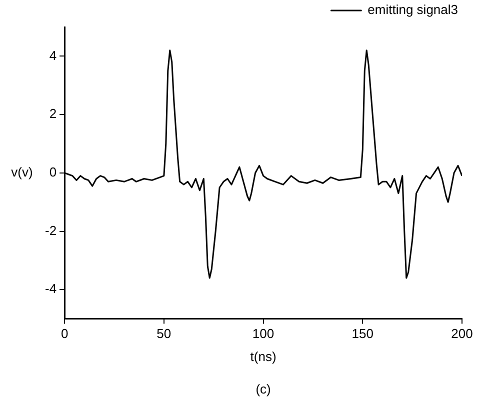 The height and width of the screenshot is (417, 480). I want to click on y-tick-label: -2, so click(50, 230).